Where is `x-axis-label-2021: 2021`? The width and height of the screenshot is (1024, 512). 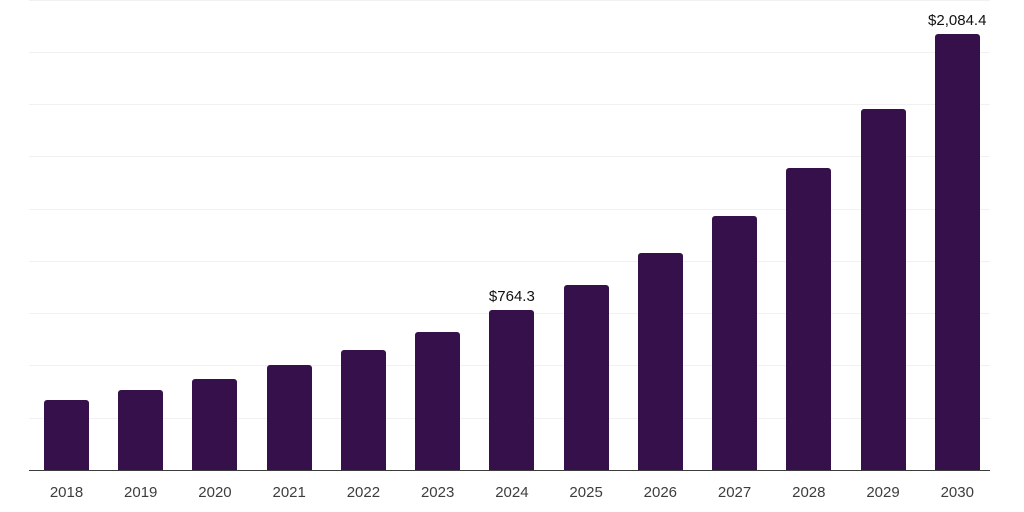 x-axis-label-2021: 2021 is located at coordinates (289, 492).